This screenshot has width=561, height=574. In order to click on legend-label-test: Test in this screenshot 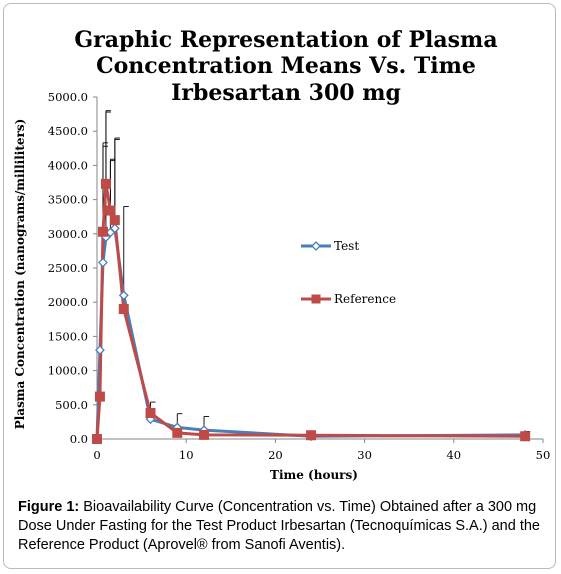, I will do `click(346, 246)`.